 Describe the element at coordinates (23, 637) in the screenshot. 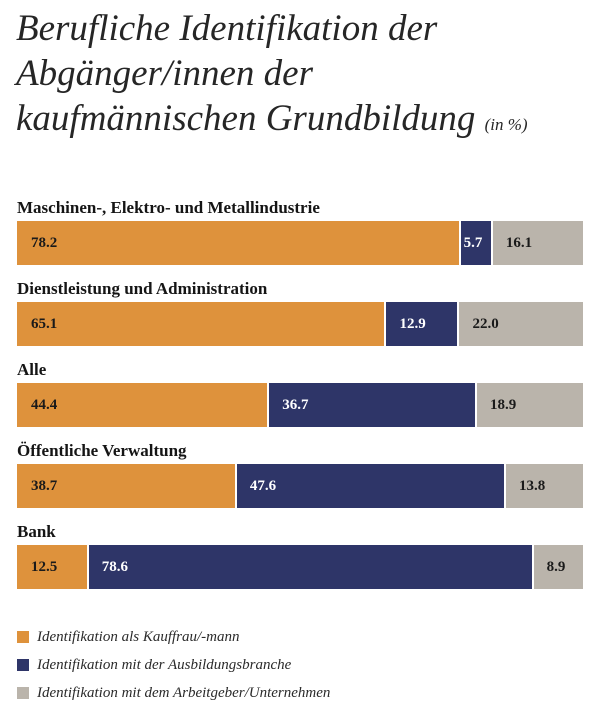

I see `legend-swatch-orange` at that location.